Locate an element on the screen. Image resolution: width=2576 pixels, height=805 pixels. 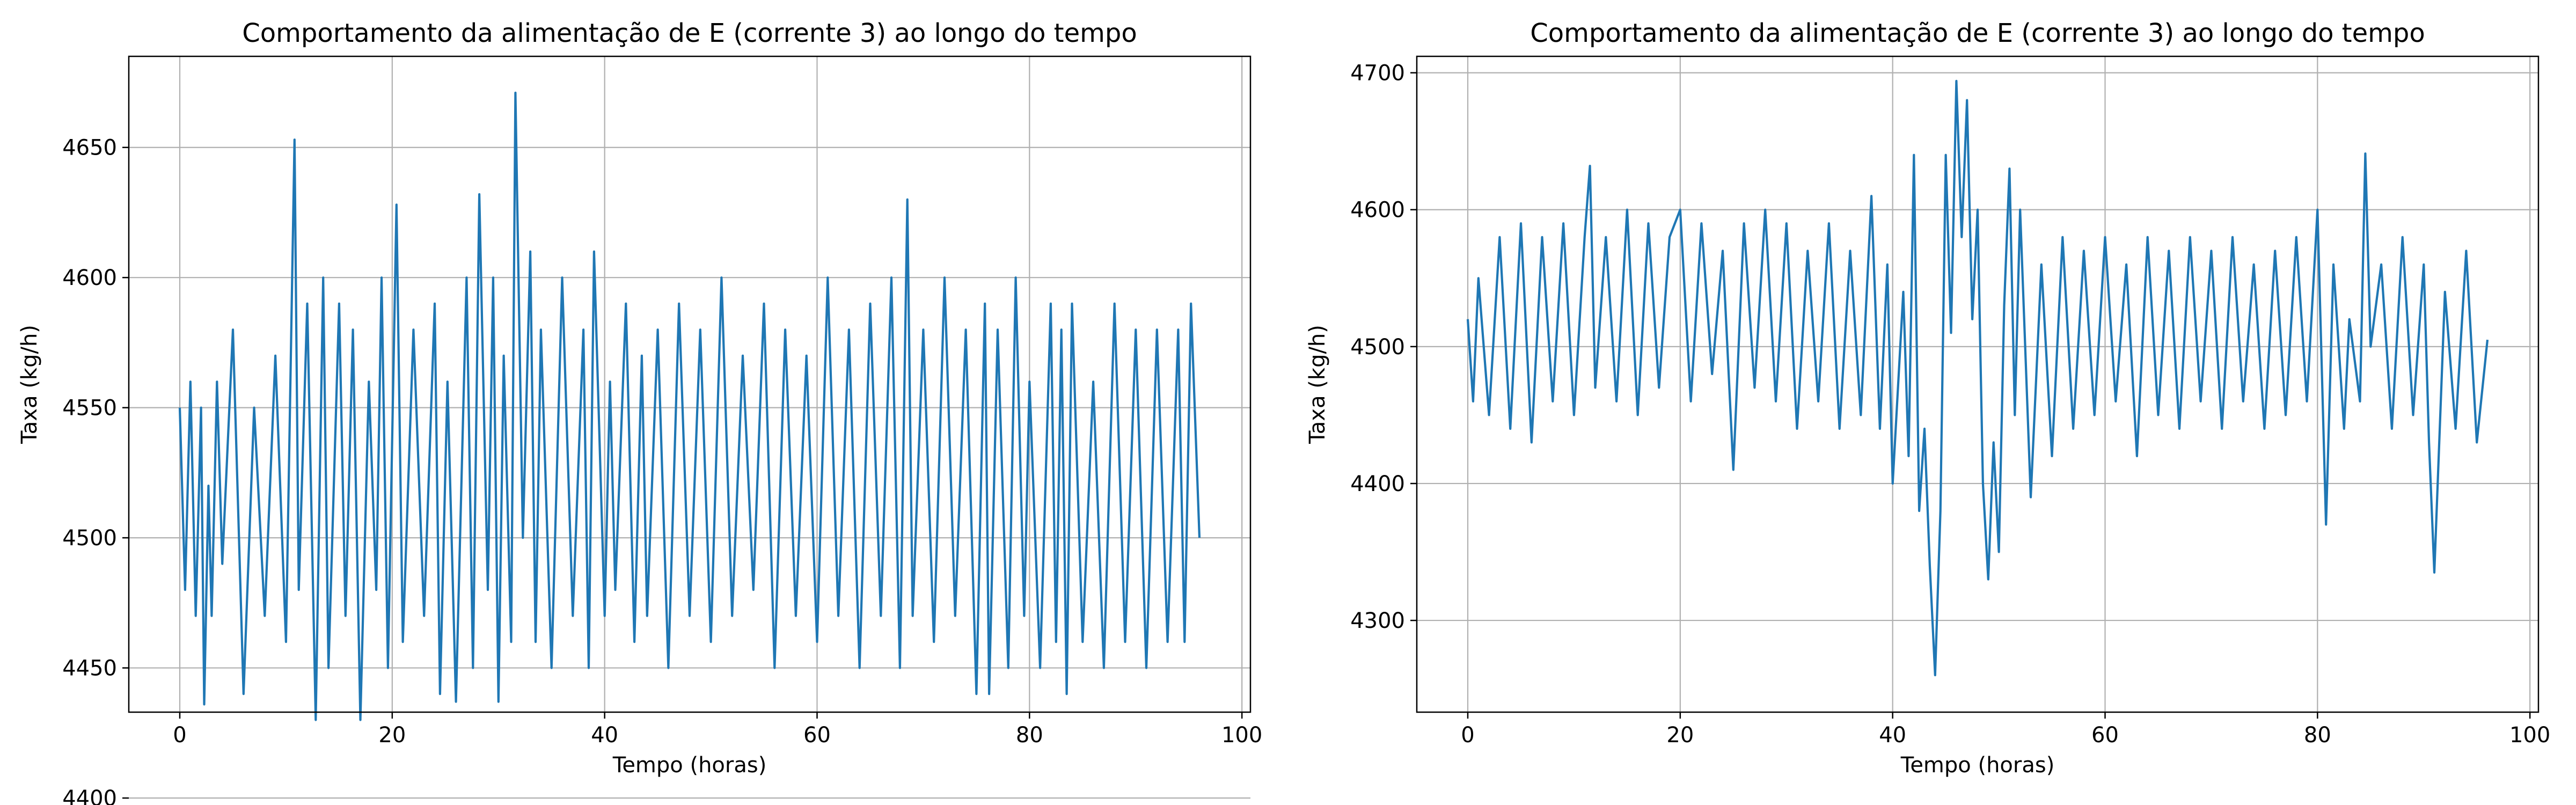
y-tick-label: 4300 is located at coordinates (1377, 621).